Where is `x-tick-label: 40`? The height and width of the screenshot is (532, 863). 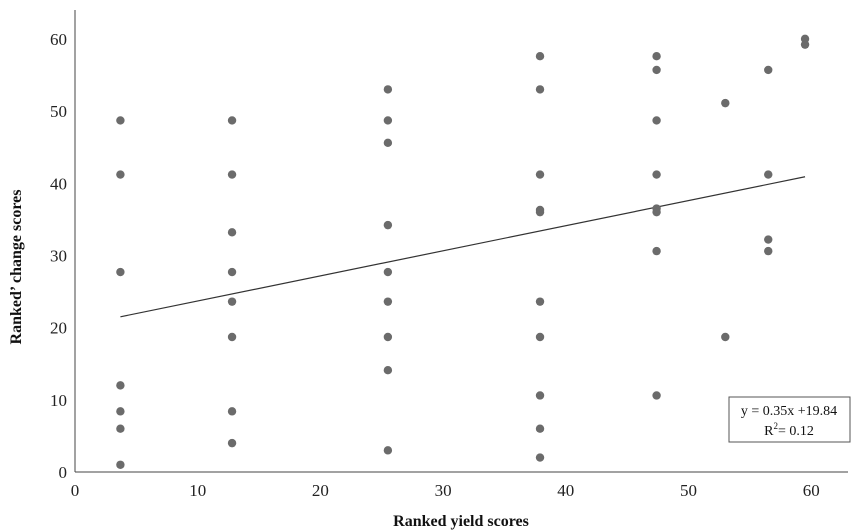 x-tick-label: 40 is located at coordinates (565, 490).